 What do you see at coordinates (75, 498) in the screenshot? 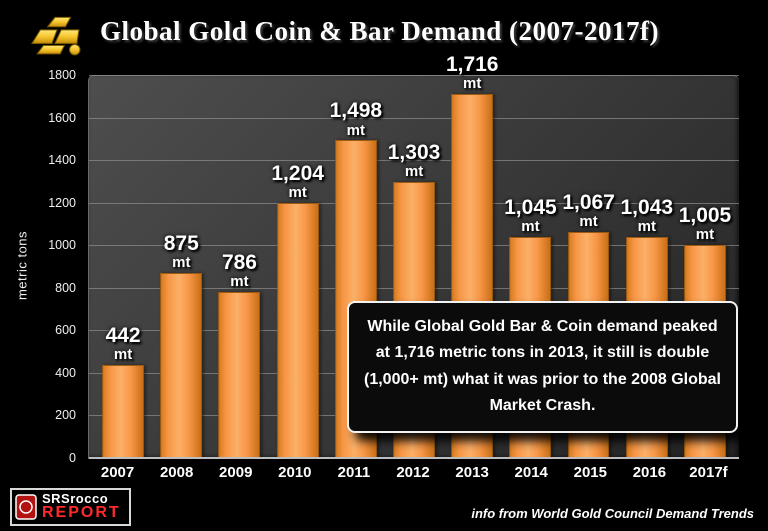
I see `logo-name: SRSrocco` at bounding box center [75, 498].